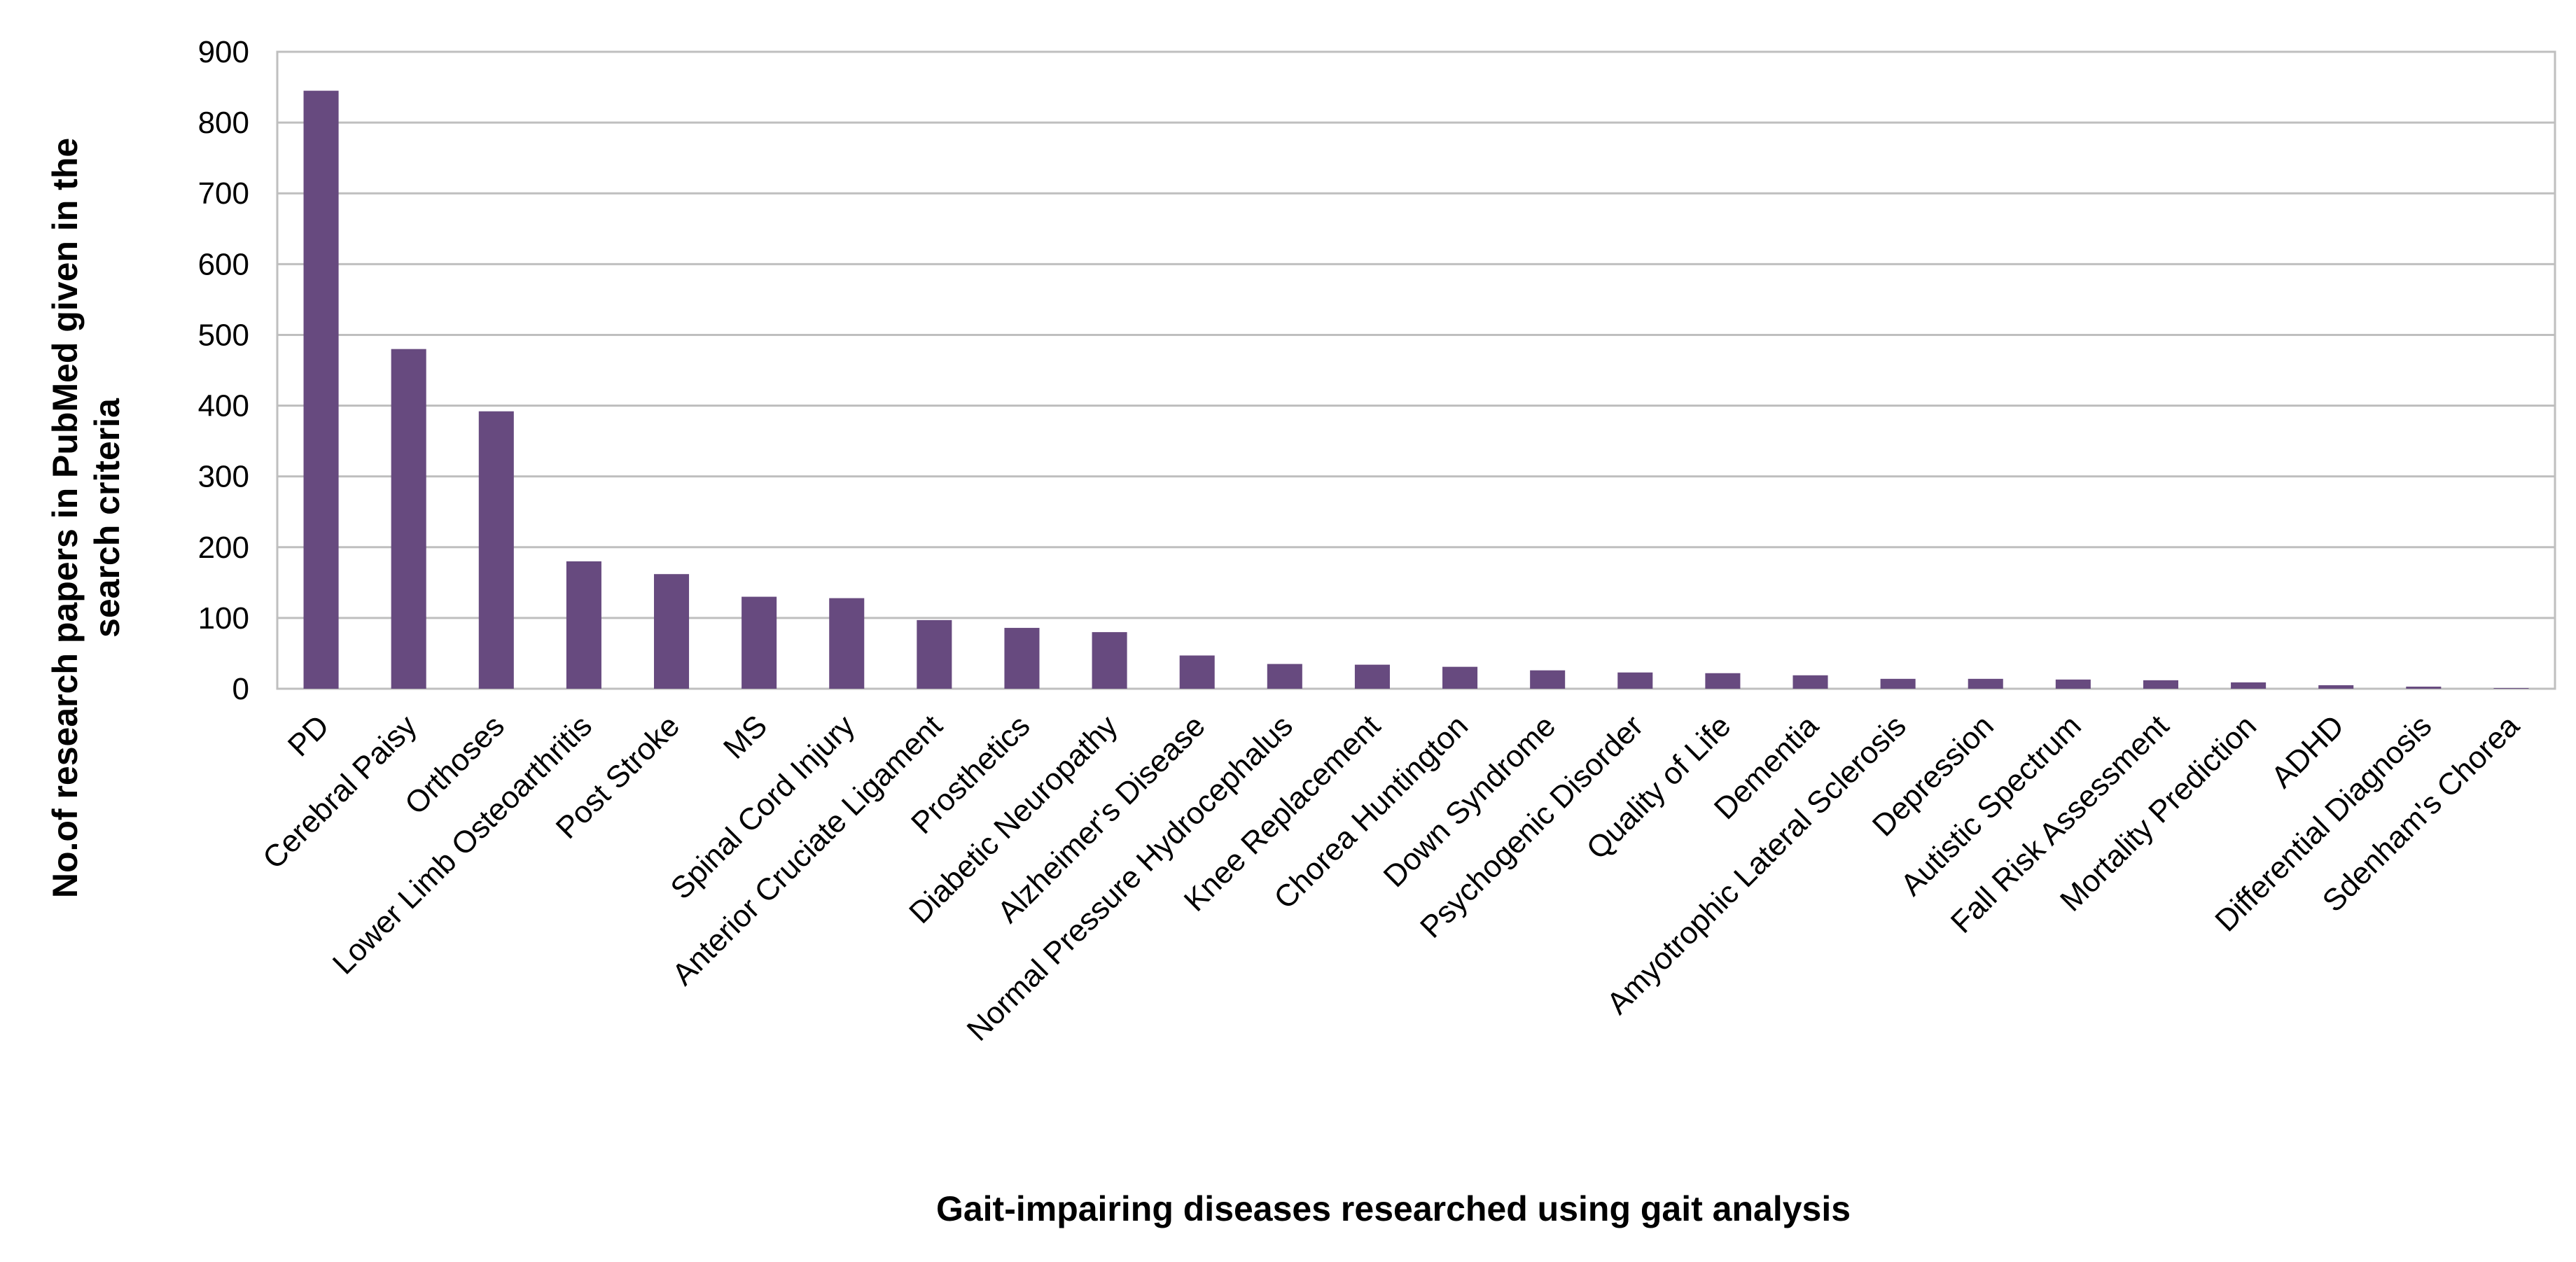 The image size is (2576, 1262). Describe the element at coordinates (223, 406) in the screenshot. I see `y-tick-label: 400` at that location.